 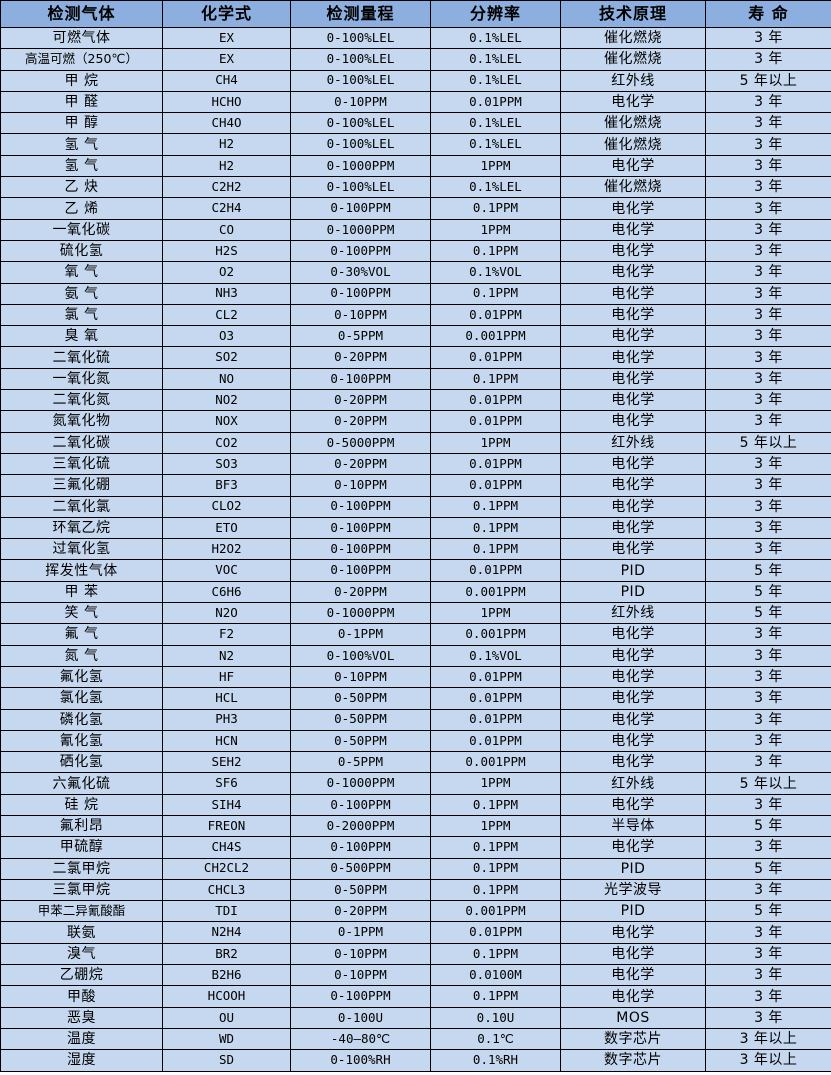 I want to click on table-row: 温度 WD -40—80℃ 0.1℃ 数字芯片 3 年以上, so click(x=415, y=1039).